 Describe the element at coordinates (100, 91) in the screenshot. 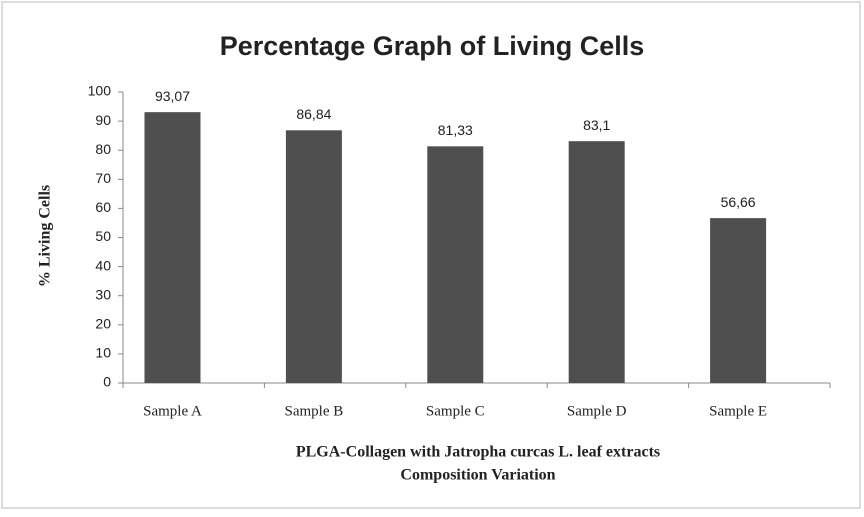

I see `y-tick-label: 100` at that location.